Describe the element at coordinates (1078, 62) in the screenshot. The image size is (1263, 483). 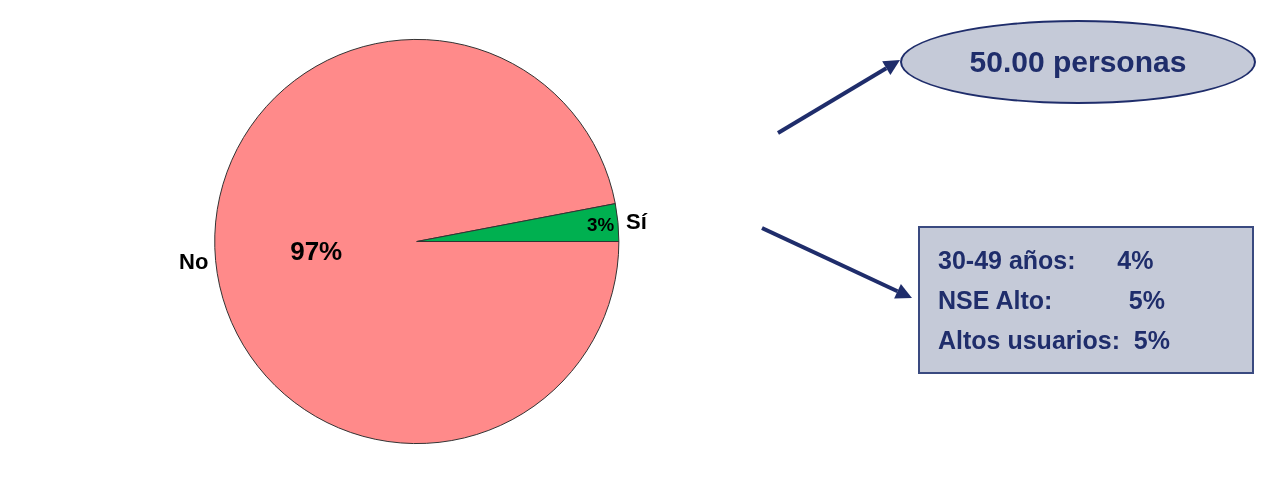
I see `text: 50.00 personas` at that location.